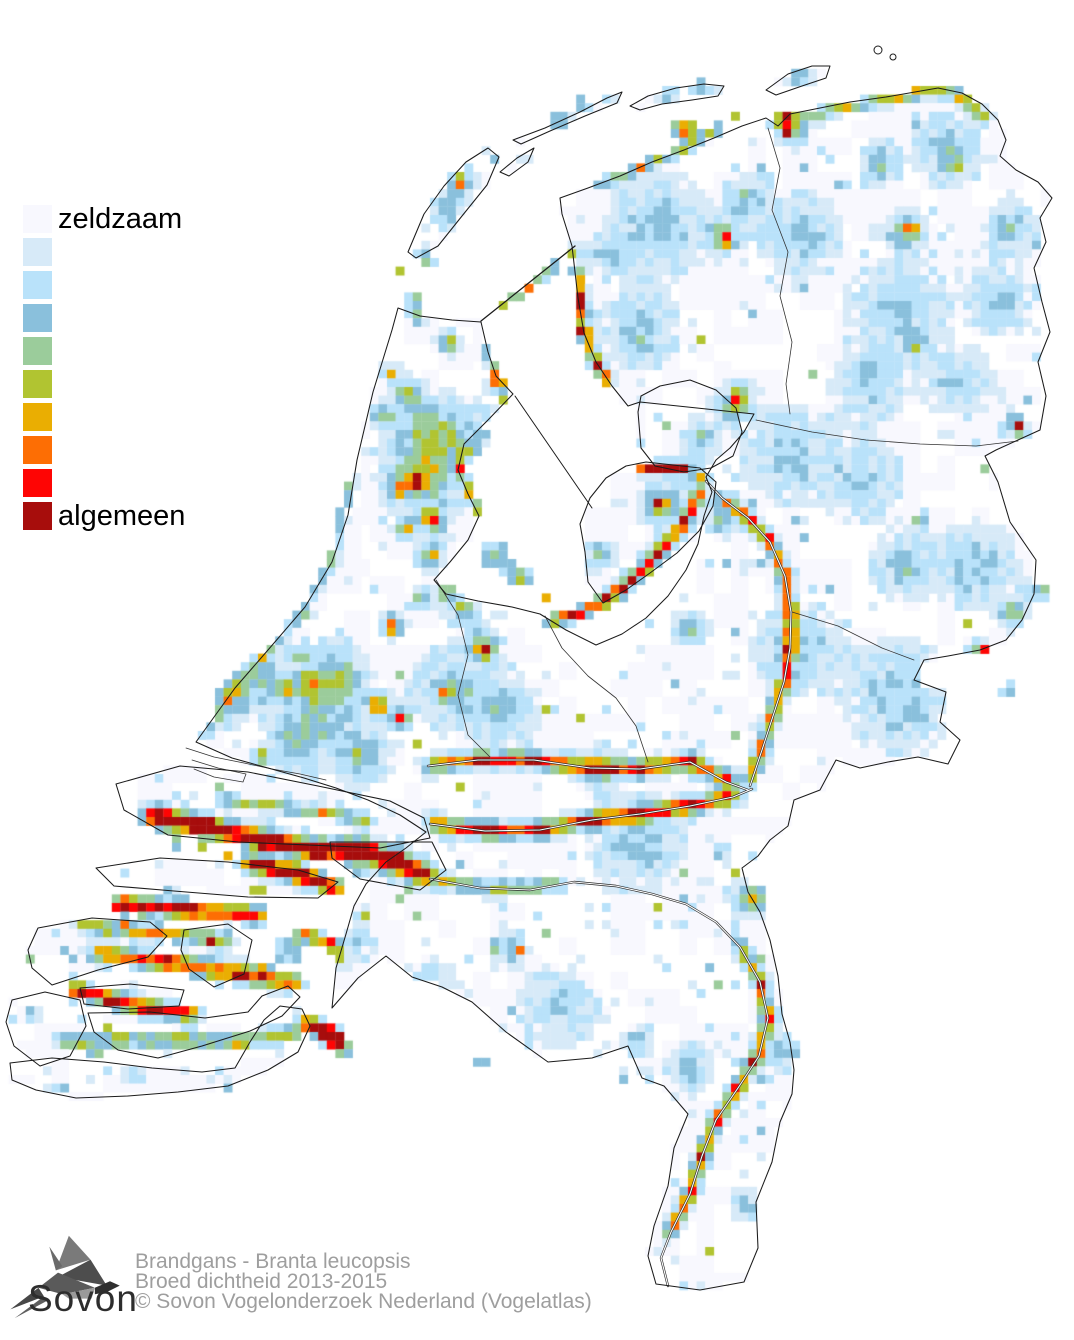 This screenshot has height=1340, width=1074. Describe the element at coordinates (553, 452) in the screenshot. I see `houtribdijk-line` at that location.